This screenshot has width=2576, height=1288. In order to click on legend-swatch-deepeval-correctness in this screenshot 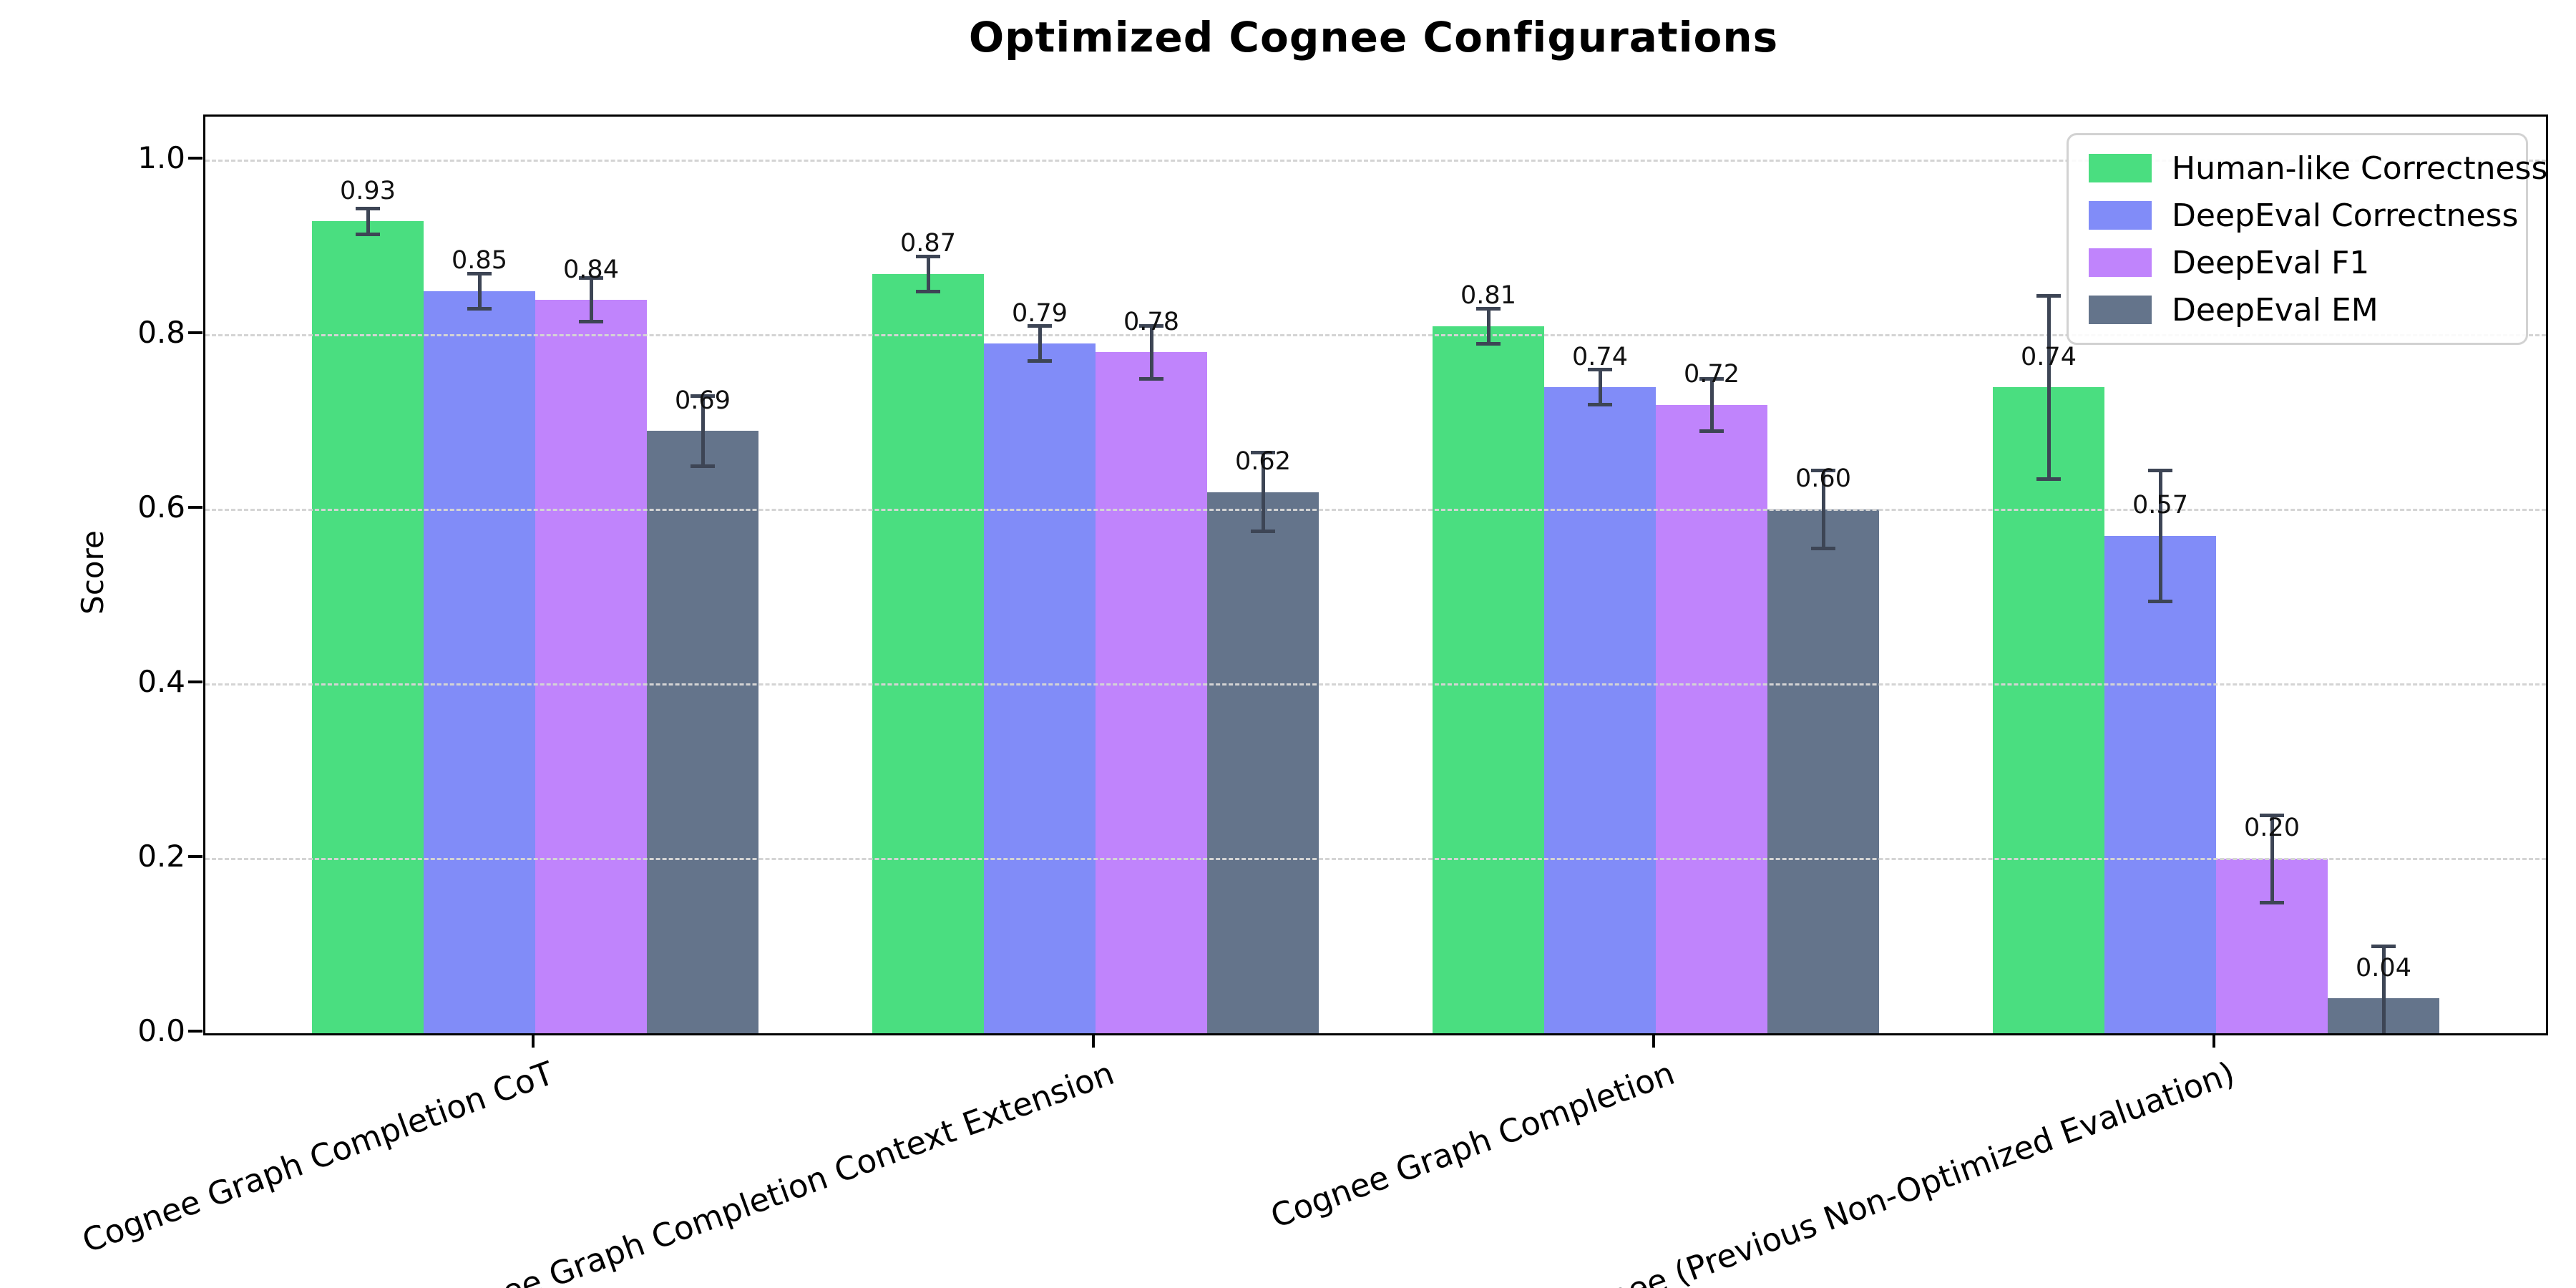, I will do `click(2120, 215)`.